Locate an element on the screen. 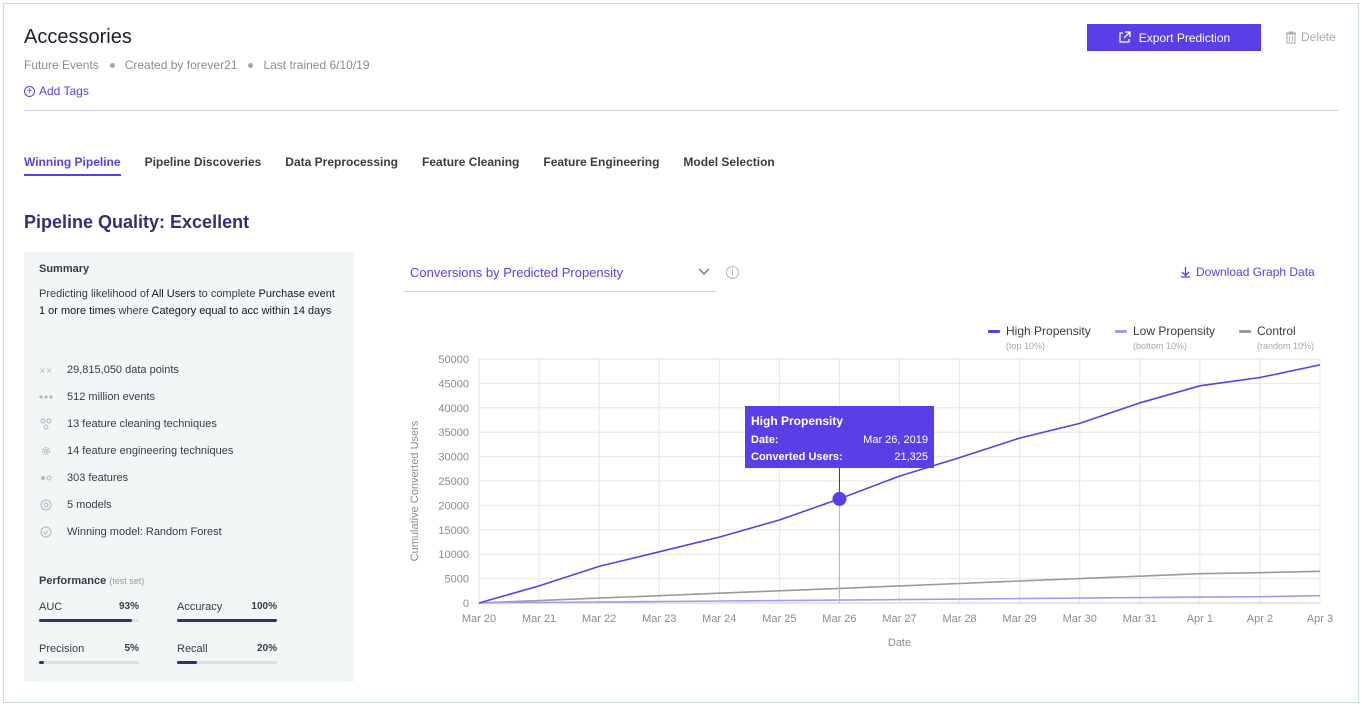 This screenshot has height=706, width=1362. meta-creator: Created by forever21 is located at coordinates (181, 65).